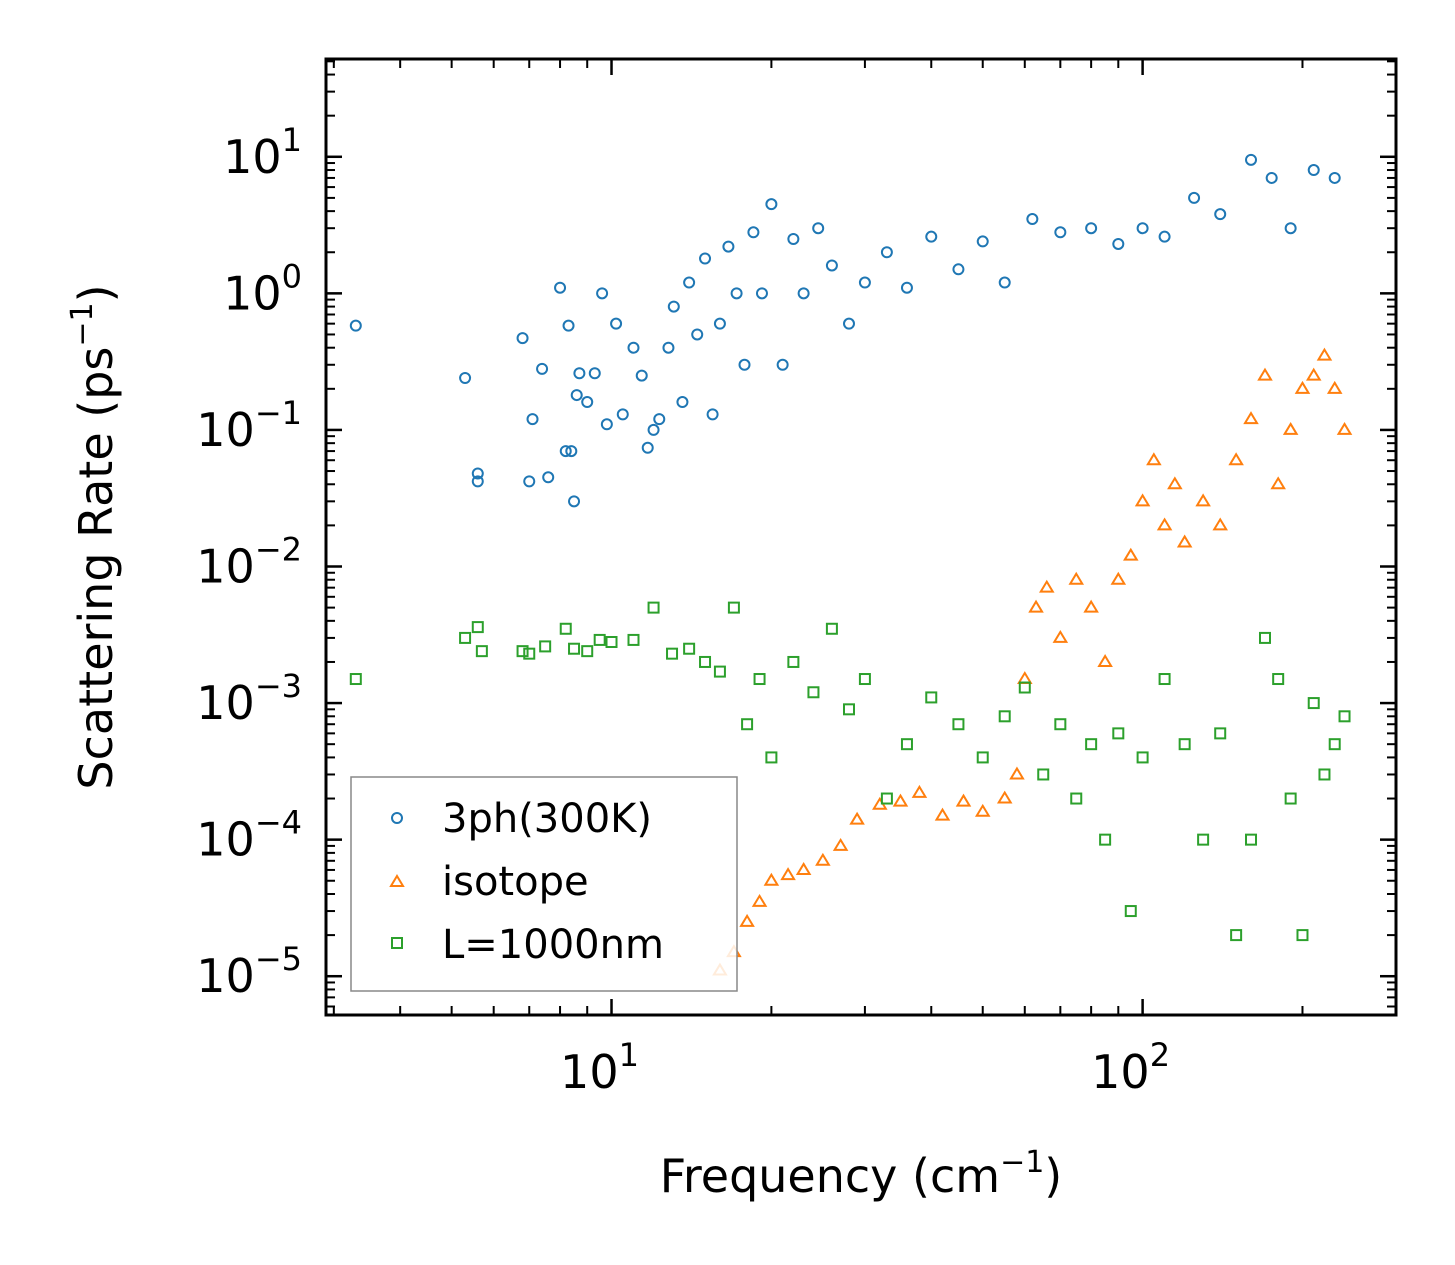 The width and height of the screenshot is (1455, 1265). I want to click on x-axis-title-sup: −1, so click(1022, 1162).